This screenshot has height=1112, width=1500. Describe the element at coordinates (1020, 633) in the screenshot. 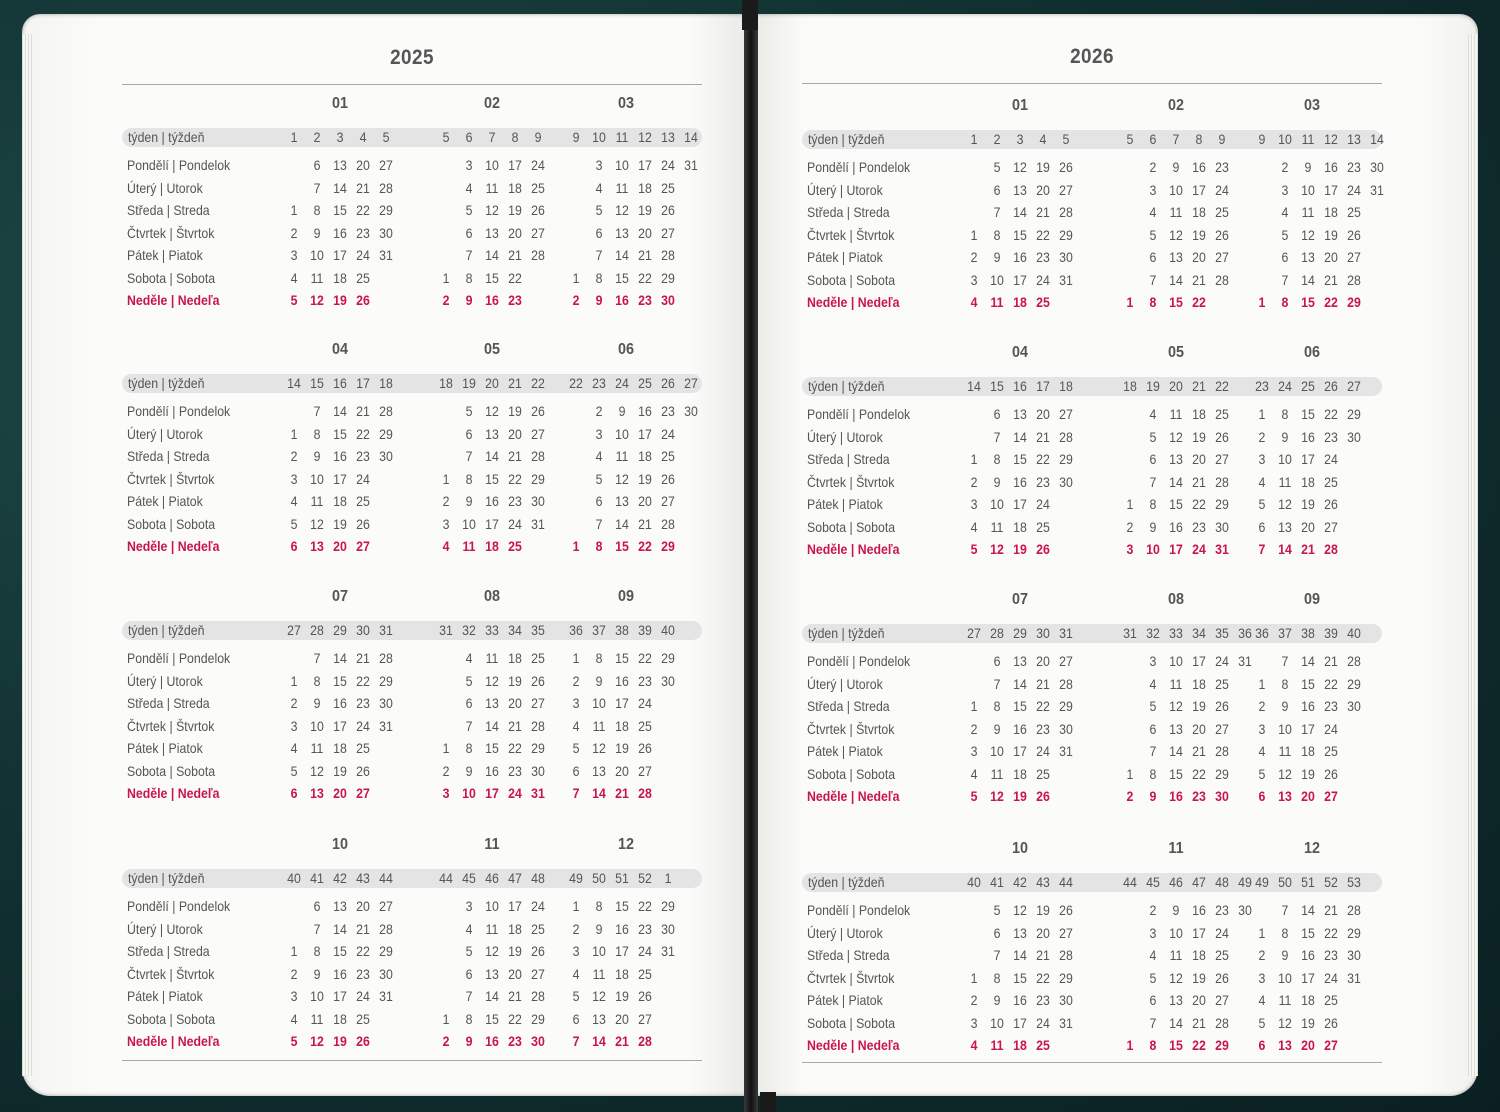

I see `week-number: 29` at that location.